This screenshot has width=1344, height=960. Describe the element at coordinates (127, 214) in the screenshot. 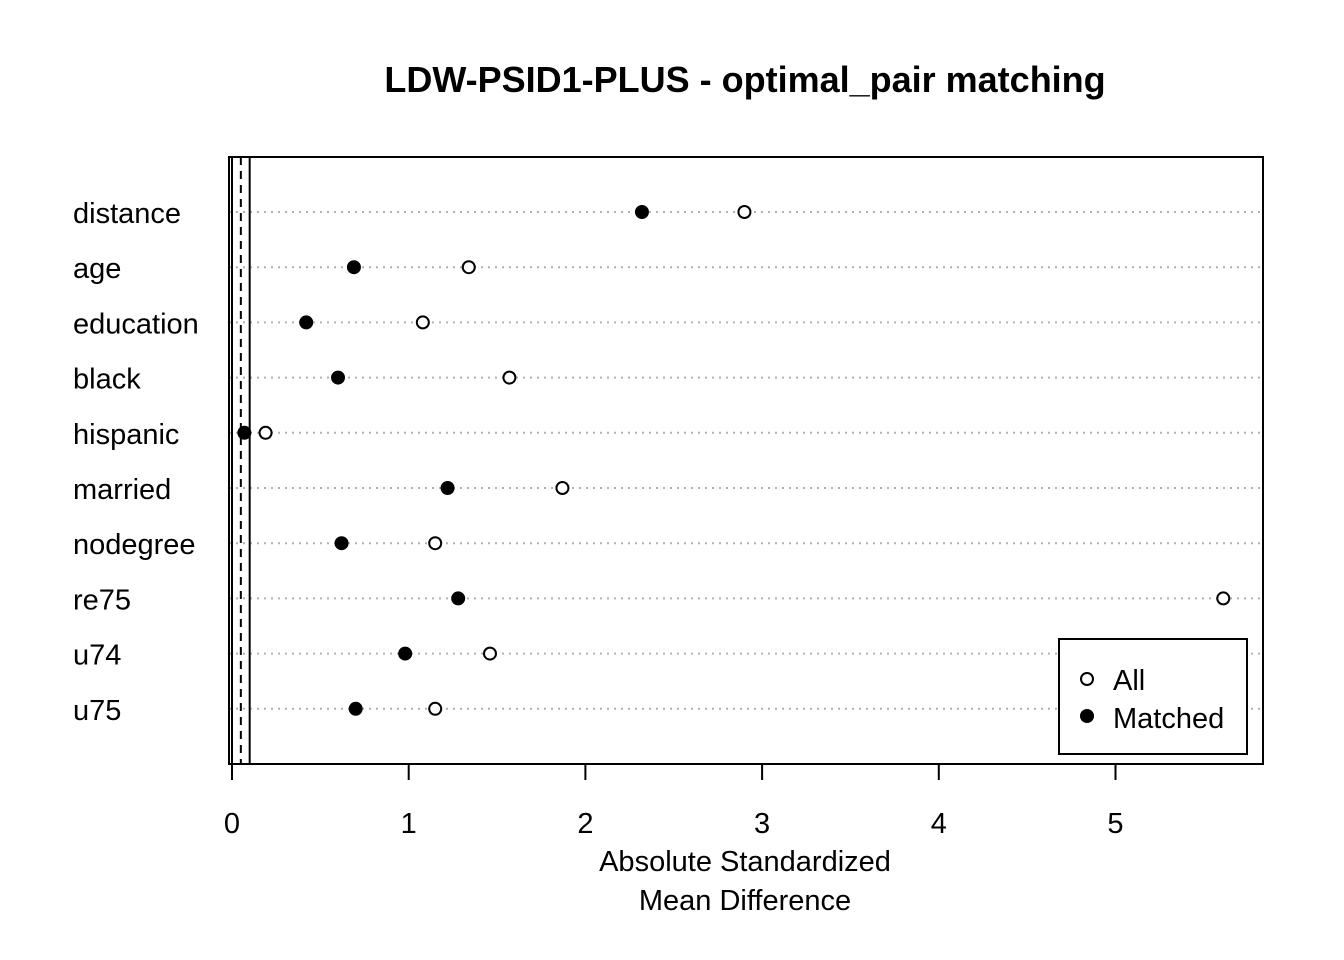

I see `y-label-distance: distance` at that location.